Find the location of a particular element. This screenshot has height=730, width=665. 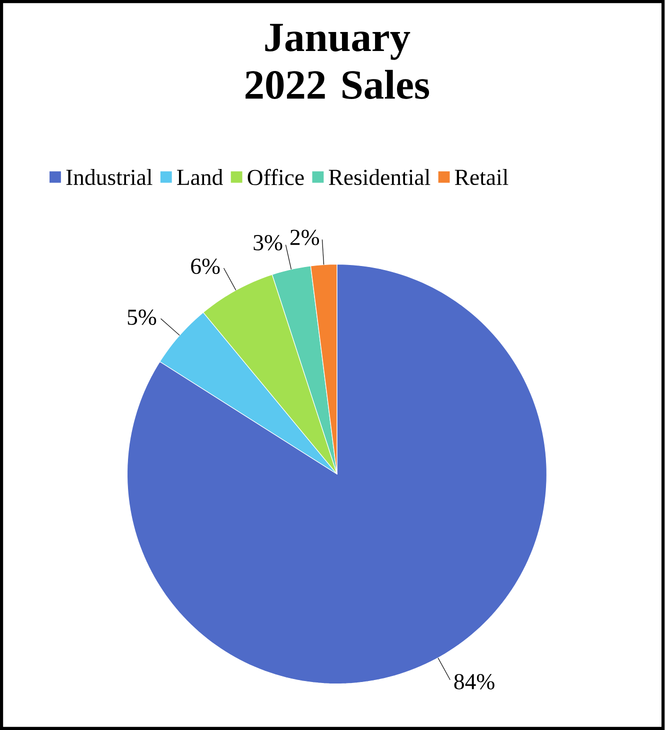

legend-label: Residential is located at coordinates (379, 177).